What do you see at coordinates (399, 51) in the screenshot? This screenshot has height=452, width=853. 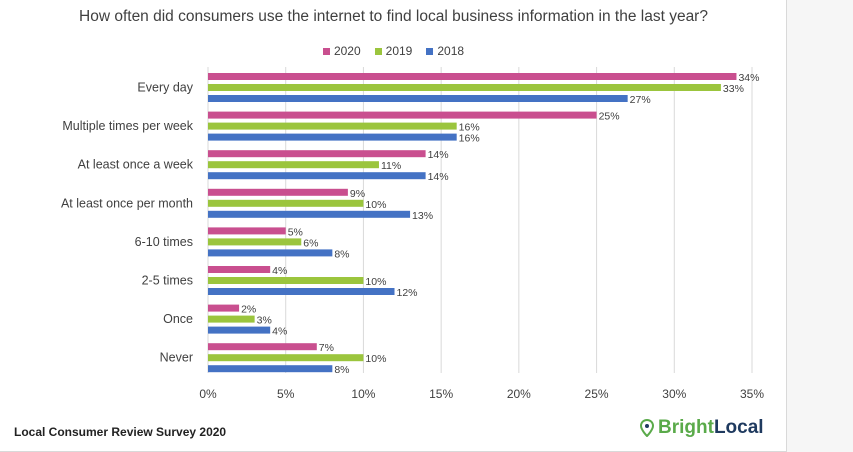 I see `legend-label-2019: 2019` at bounding box center [399, 51].